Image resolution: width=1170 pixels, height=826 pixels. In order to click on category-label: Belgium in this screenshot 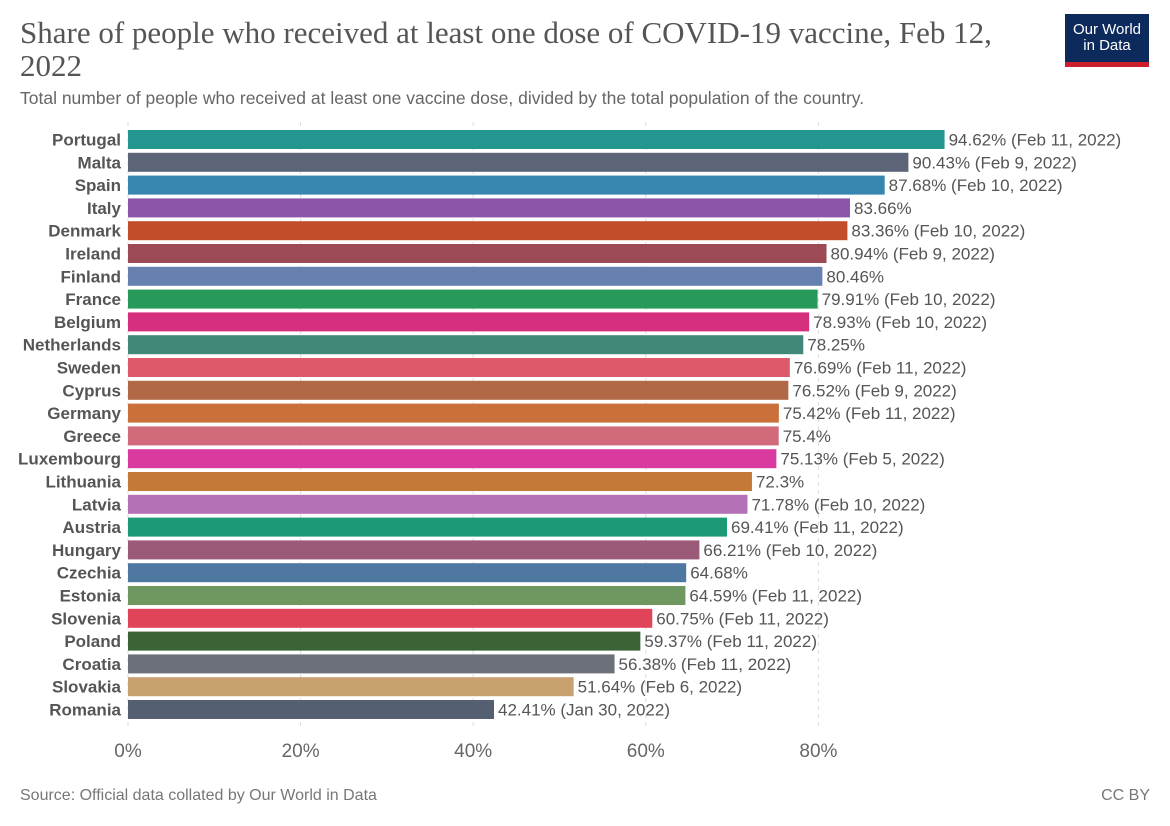, I will do `click(87, 322)`.